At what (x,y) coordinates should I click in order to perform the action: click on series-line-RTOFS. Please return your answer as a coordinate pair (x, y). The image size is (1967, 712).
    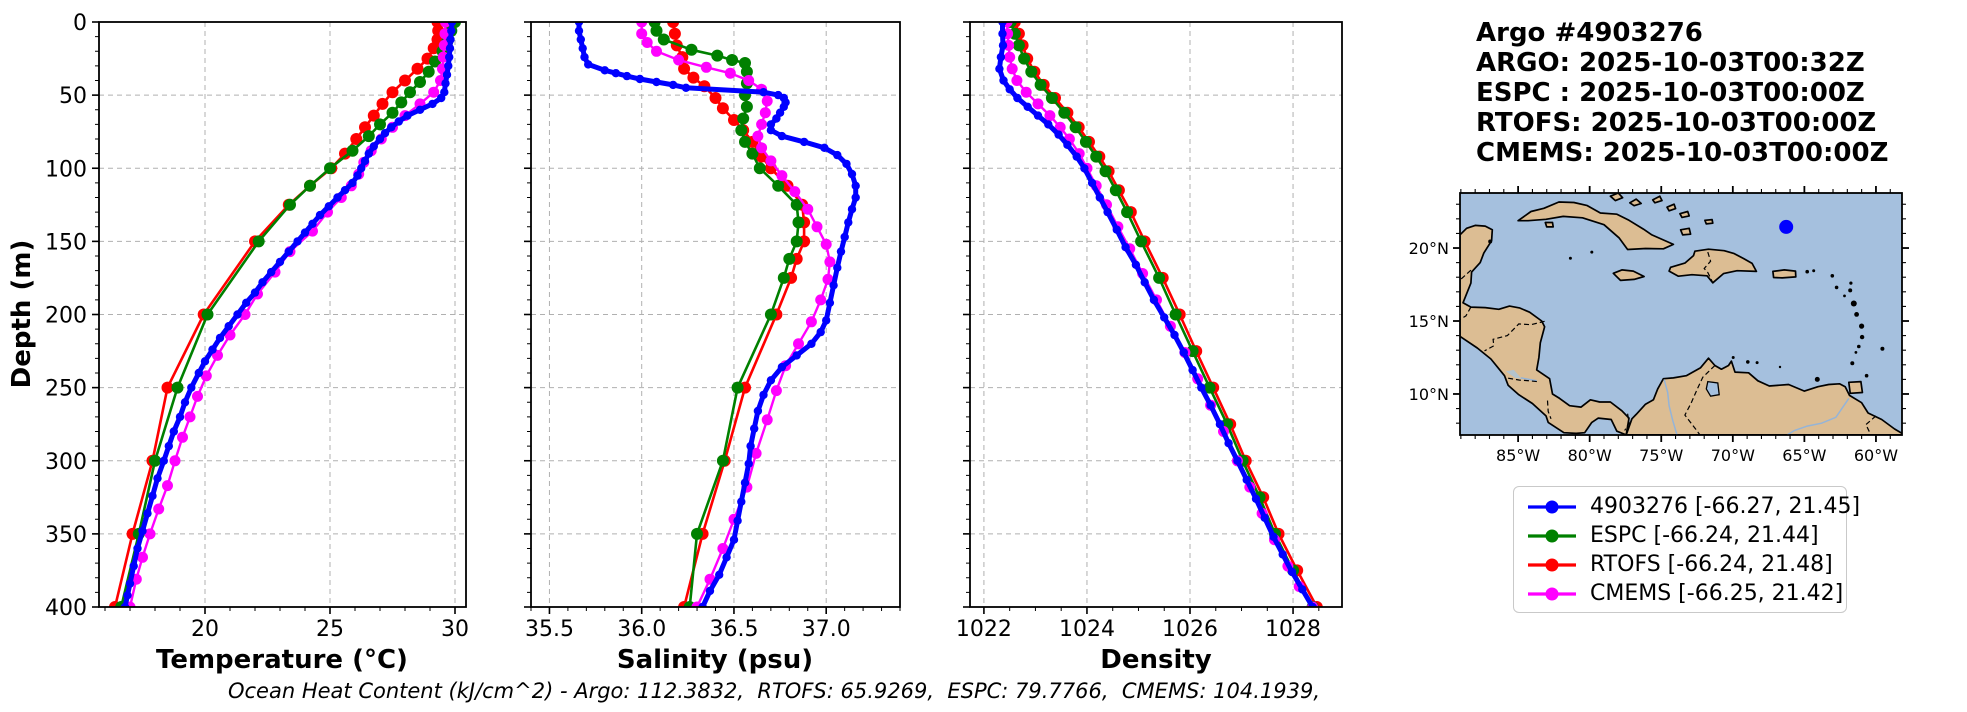
    Looking at the image, I should click on (276, 314).